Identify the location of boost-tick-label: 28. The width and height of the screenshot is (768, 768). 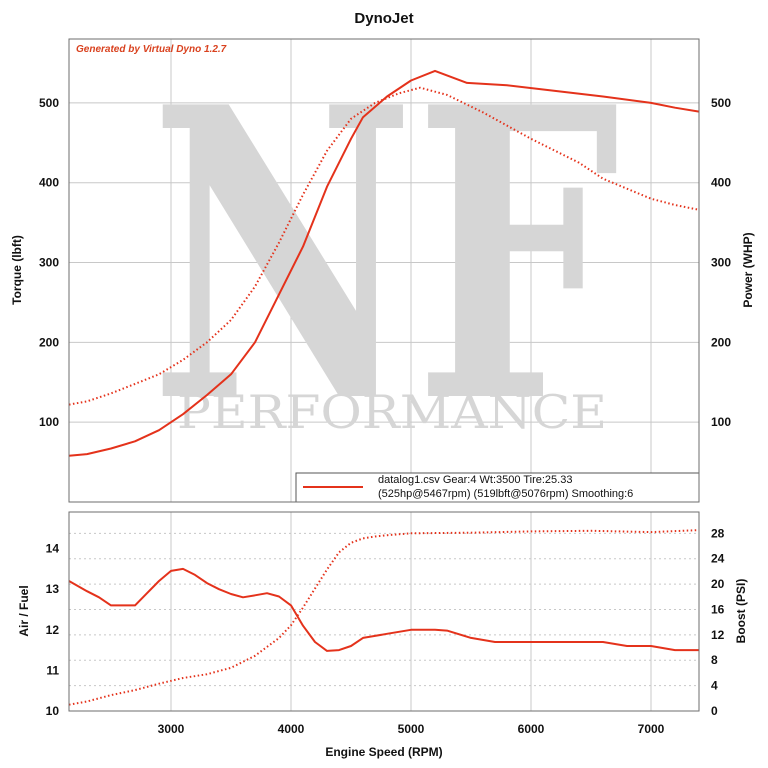
(718, 533).